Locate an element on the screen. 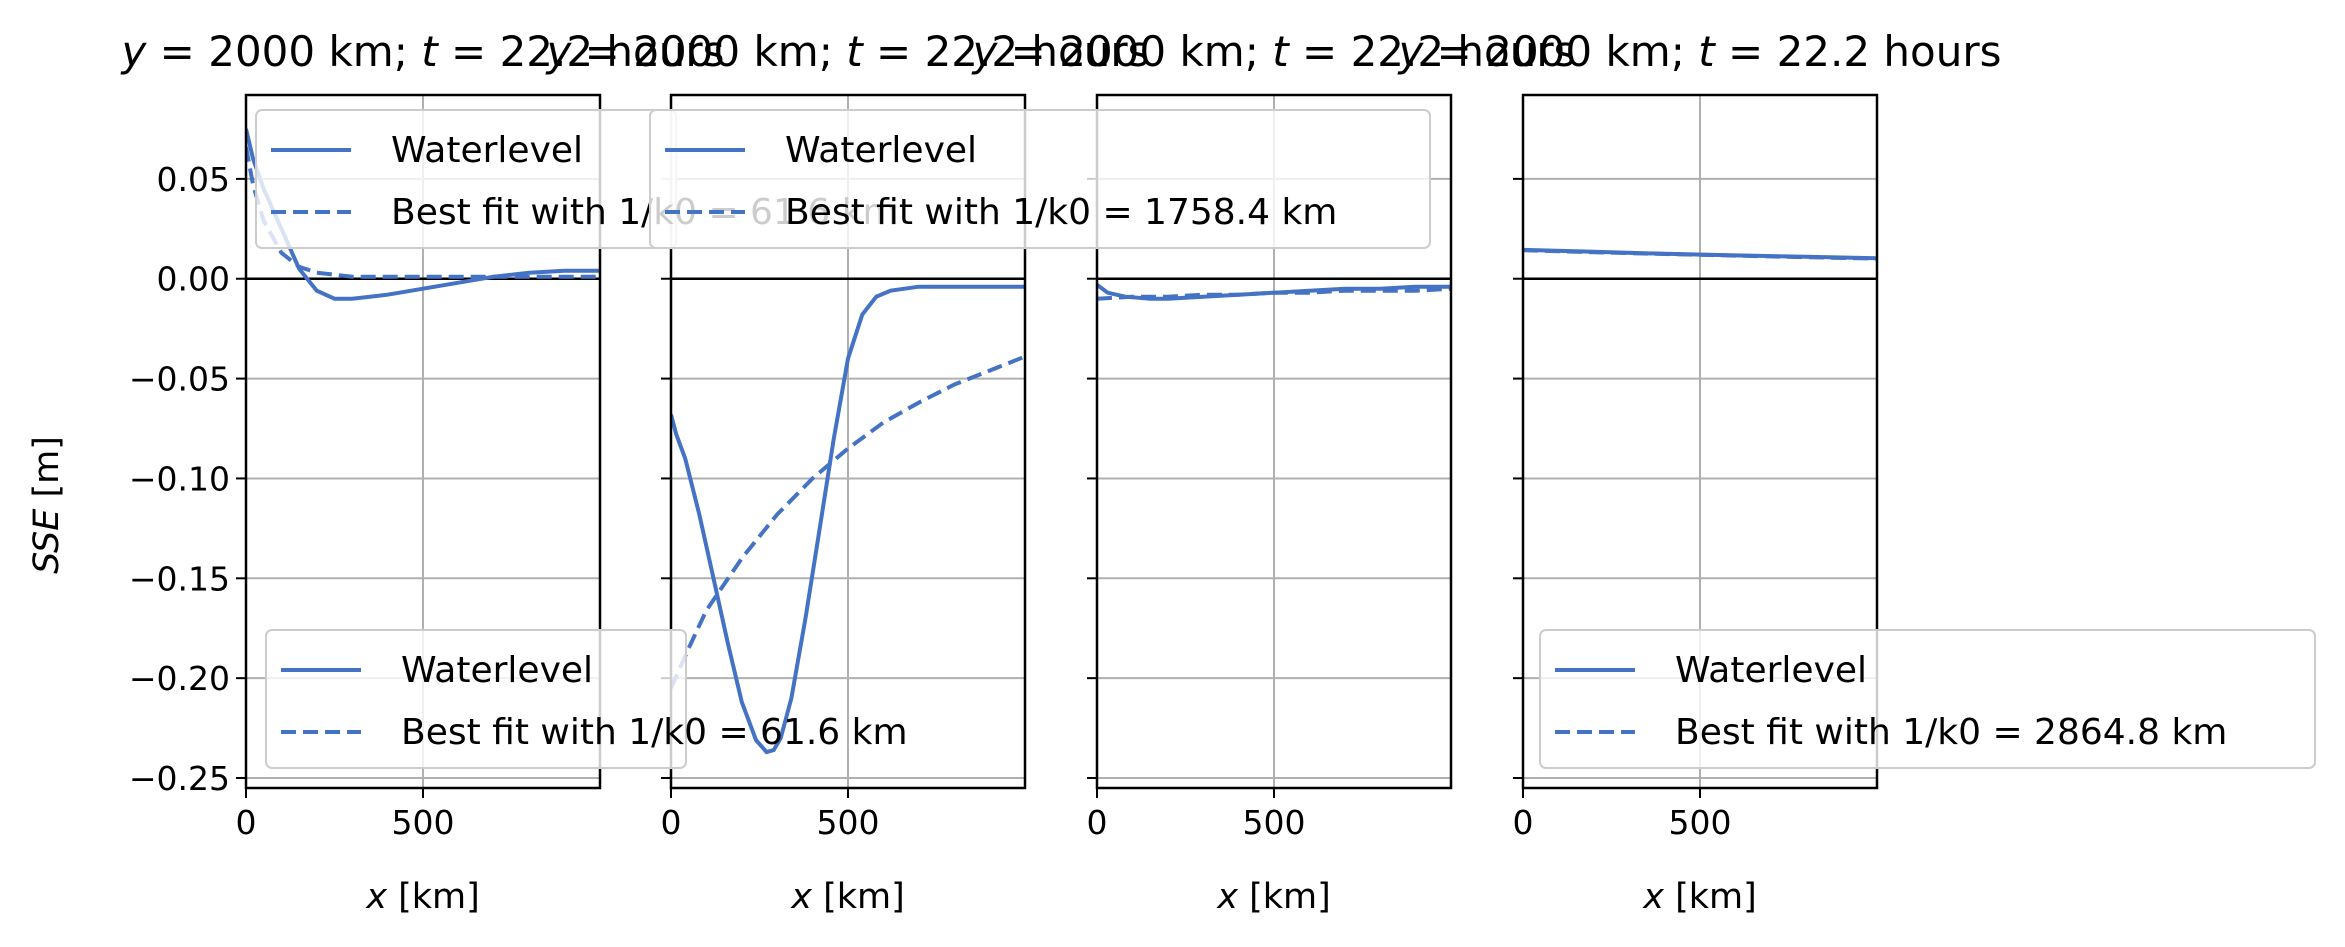 This screenshot has width=2345, height=947. y-tick-label: 0.05 is located at coordinates (193, 179).